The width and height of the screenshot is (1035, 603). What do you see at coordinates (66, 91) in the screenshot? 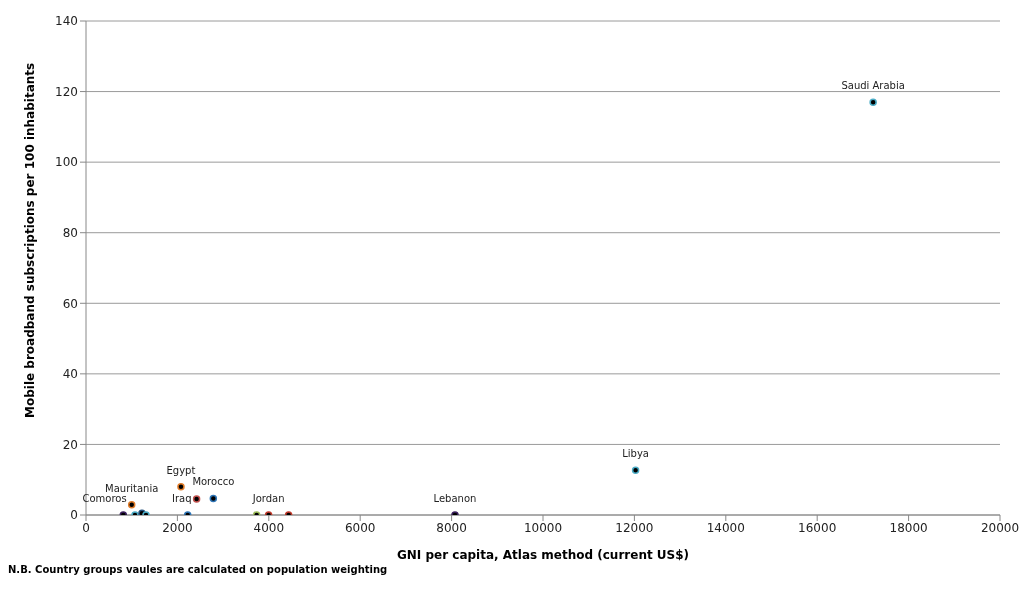
I see `y-tick-label: 120` at bounding box center [66, 91].